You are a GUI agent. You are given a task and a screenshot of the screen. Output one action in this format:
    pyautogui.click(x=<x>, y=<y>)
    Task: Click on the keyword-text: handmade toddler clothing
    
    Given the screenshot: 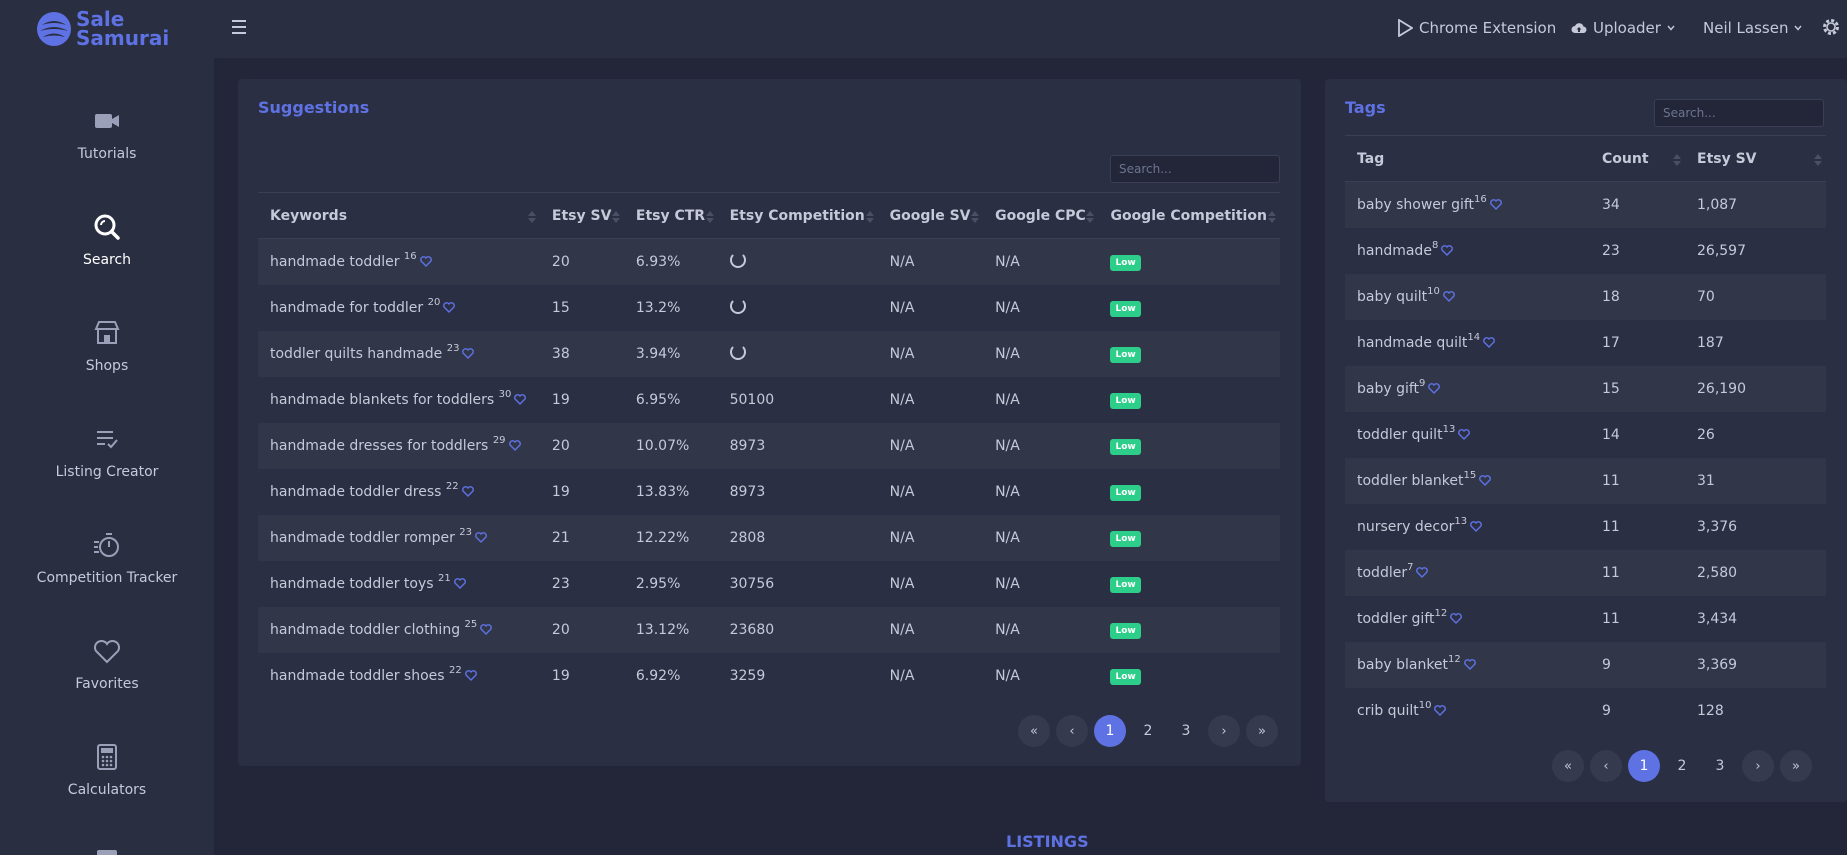 What is the action you would take?
    pyautogui.click(x=365, y=629)
    